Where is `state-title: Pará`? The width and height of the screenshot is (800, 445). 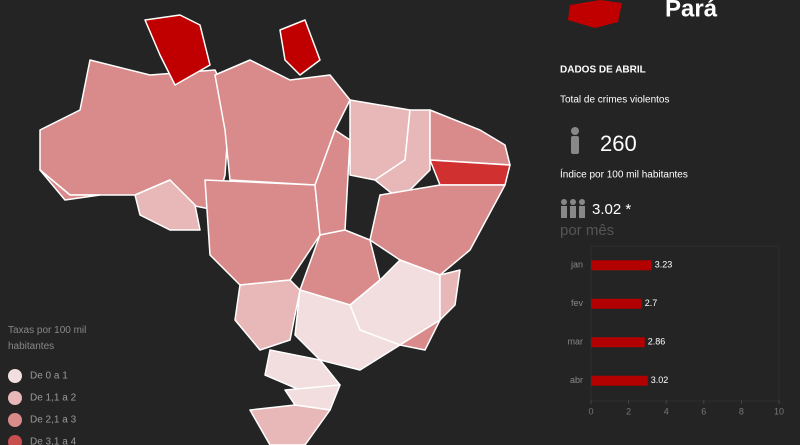
state-title: Pará is located at coordinates (691, 11).